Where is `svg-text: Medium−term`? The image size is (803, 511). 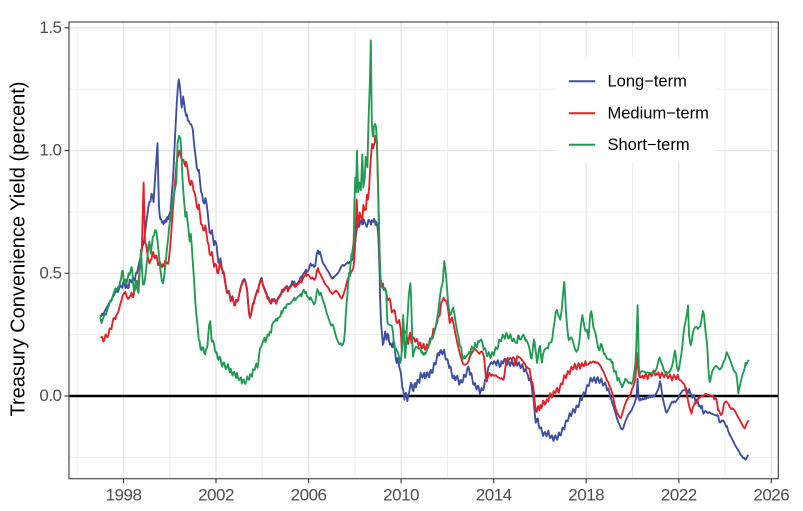 svg-text: Medium−term is located at coordinates (658, 114).